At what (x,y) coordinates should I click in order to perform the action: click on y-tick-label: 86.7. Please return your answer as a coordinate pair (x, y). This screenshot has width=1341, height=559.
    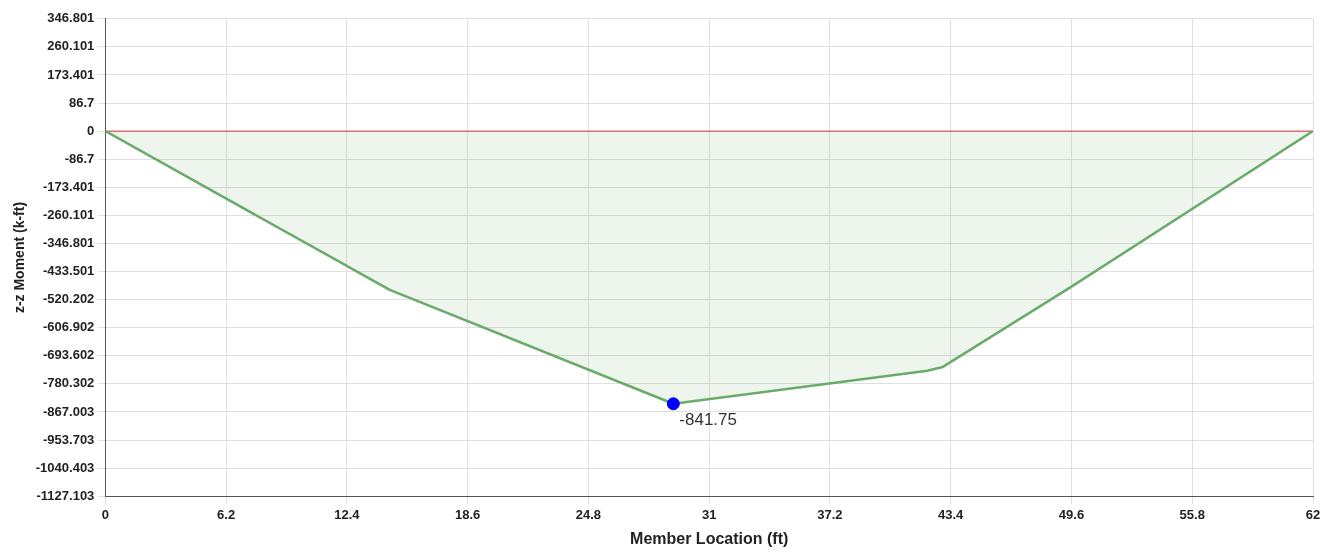
    Looking at the image, I should click on (82, 102).